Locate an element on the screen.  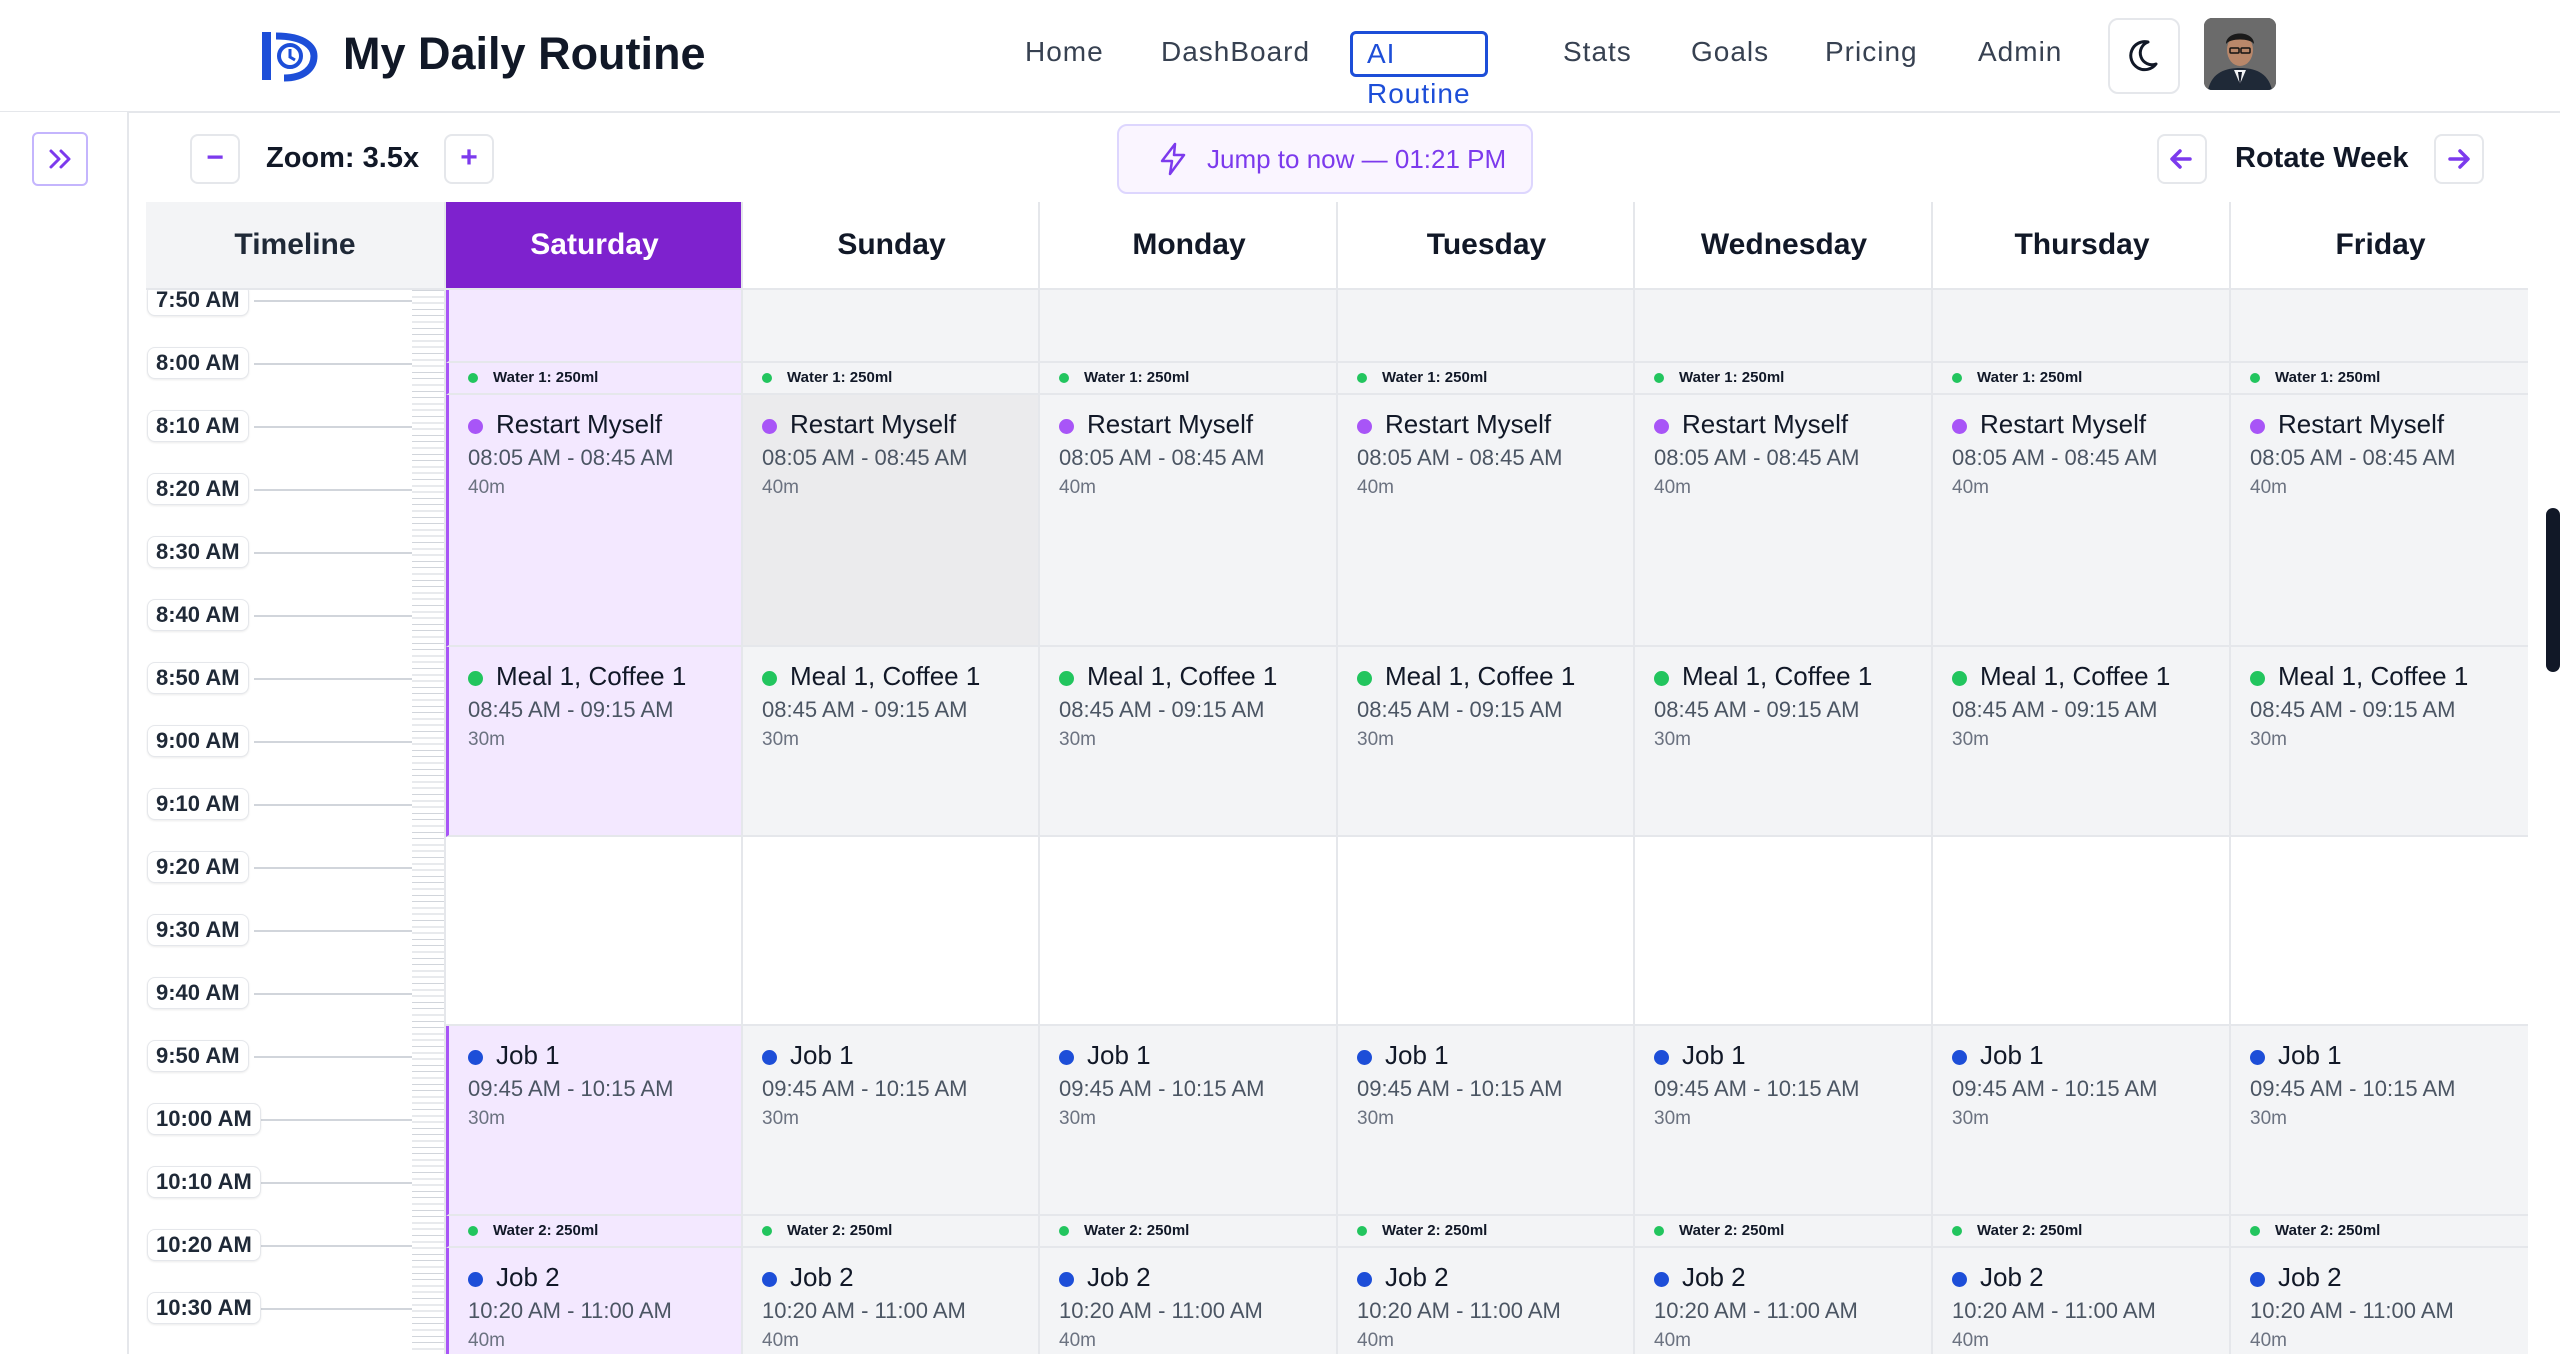
nav-admin: Admin is located at coordinates (2020, 51).